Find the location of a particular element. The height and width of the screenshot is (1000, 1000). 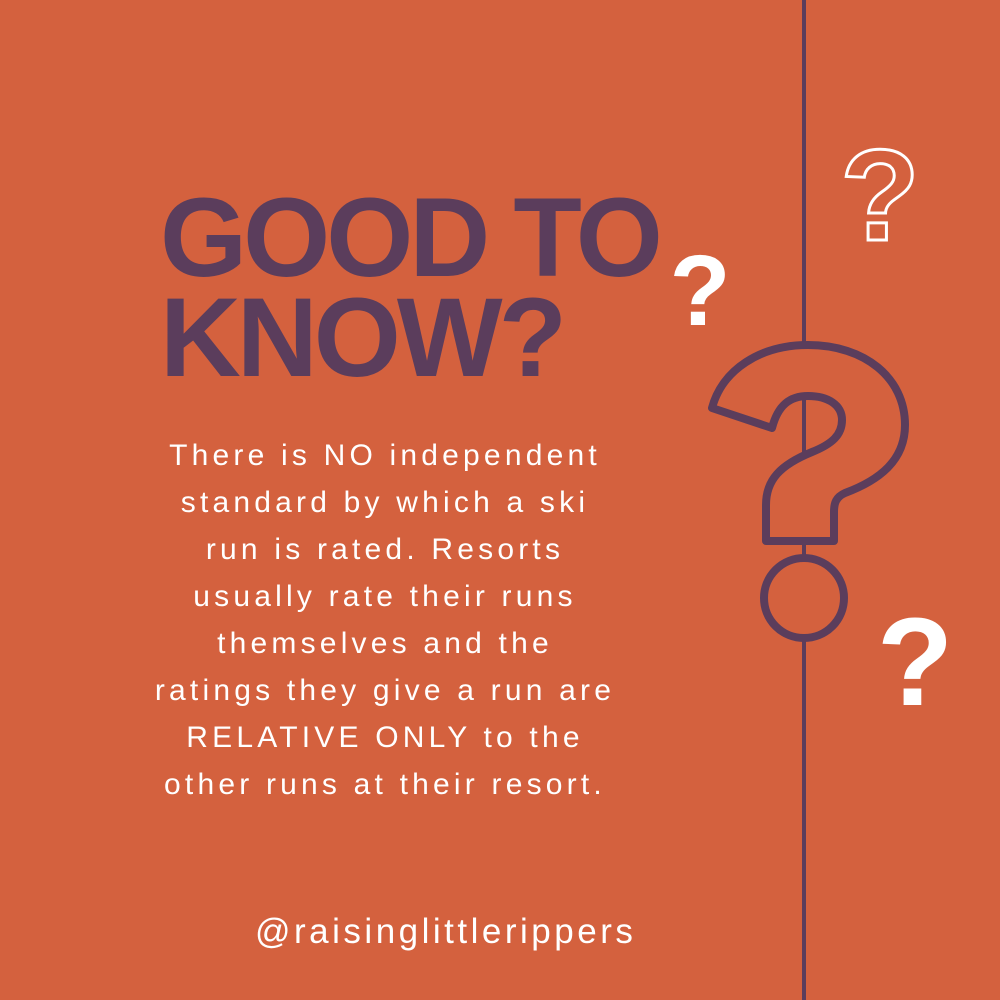

body-line: ratings they give a run are is located at coordinates (385, 690).